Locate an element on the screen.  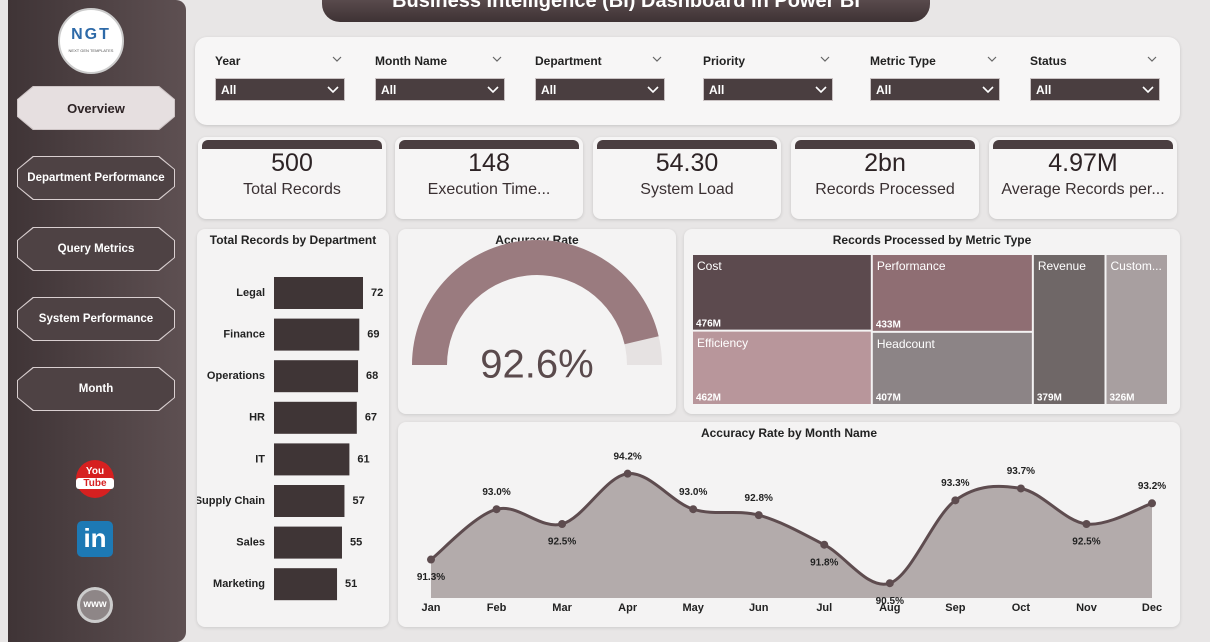
gauge-value: 92.6% is located at coordinates (536, 365).